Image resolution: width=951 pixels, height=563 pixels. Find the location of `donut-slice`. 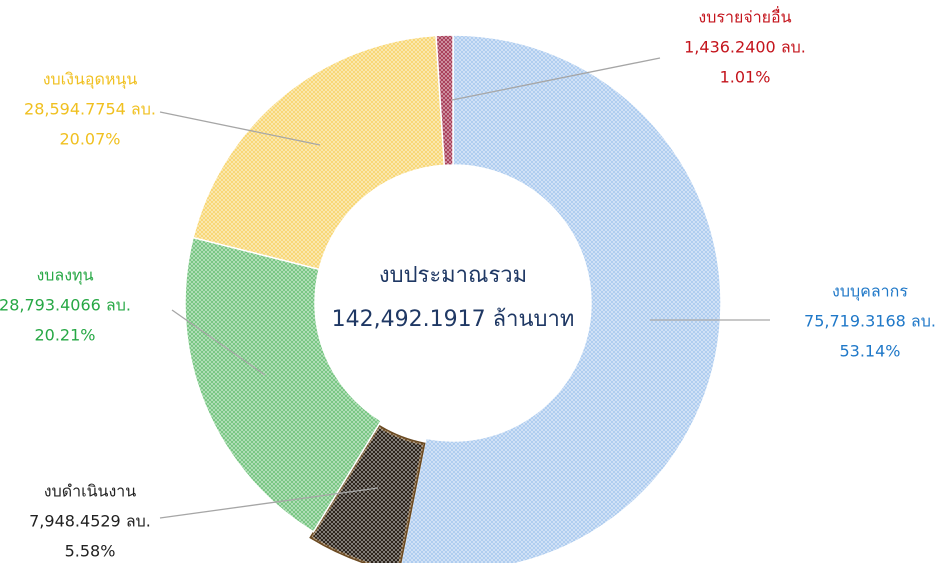

donut-slice is located at coordinates (319, 152).